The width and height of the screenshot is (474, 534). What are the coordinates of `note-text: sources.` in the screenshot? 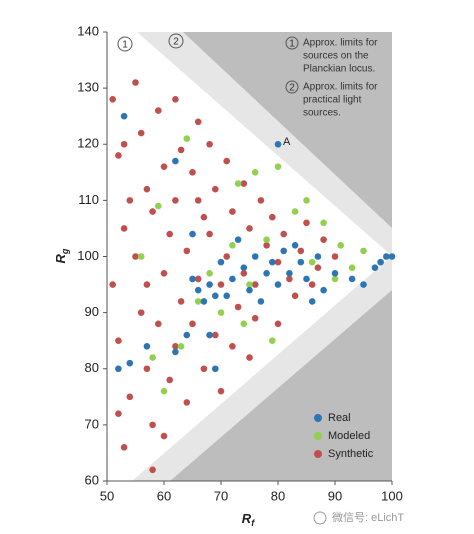 It's located at (322, 113).